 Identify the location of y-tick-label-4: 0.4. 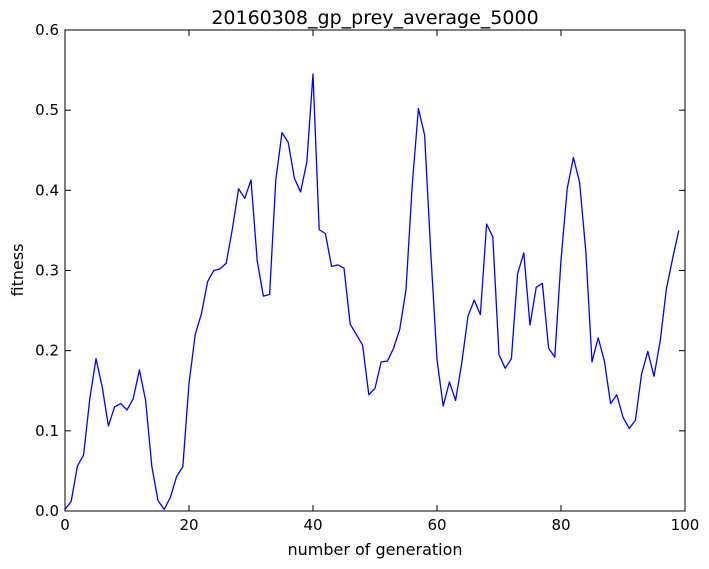
(47, 190).